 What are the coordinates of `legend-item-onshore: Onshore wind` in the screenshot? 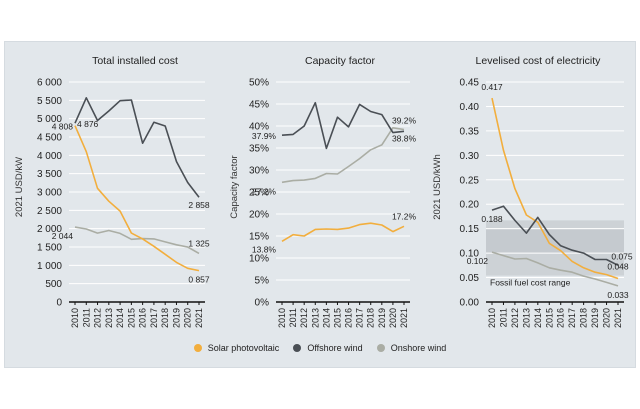 It's located at (411, 348).